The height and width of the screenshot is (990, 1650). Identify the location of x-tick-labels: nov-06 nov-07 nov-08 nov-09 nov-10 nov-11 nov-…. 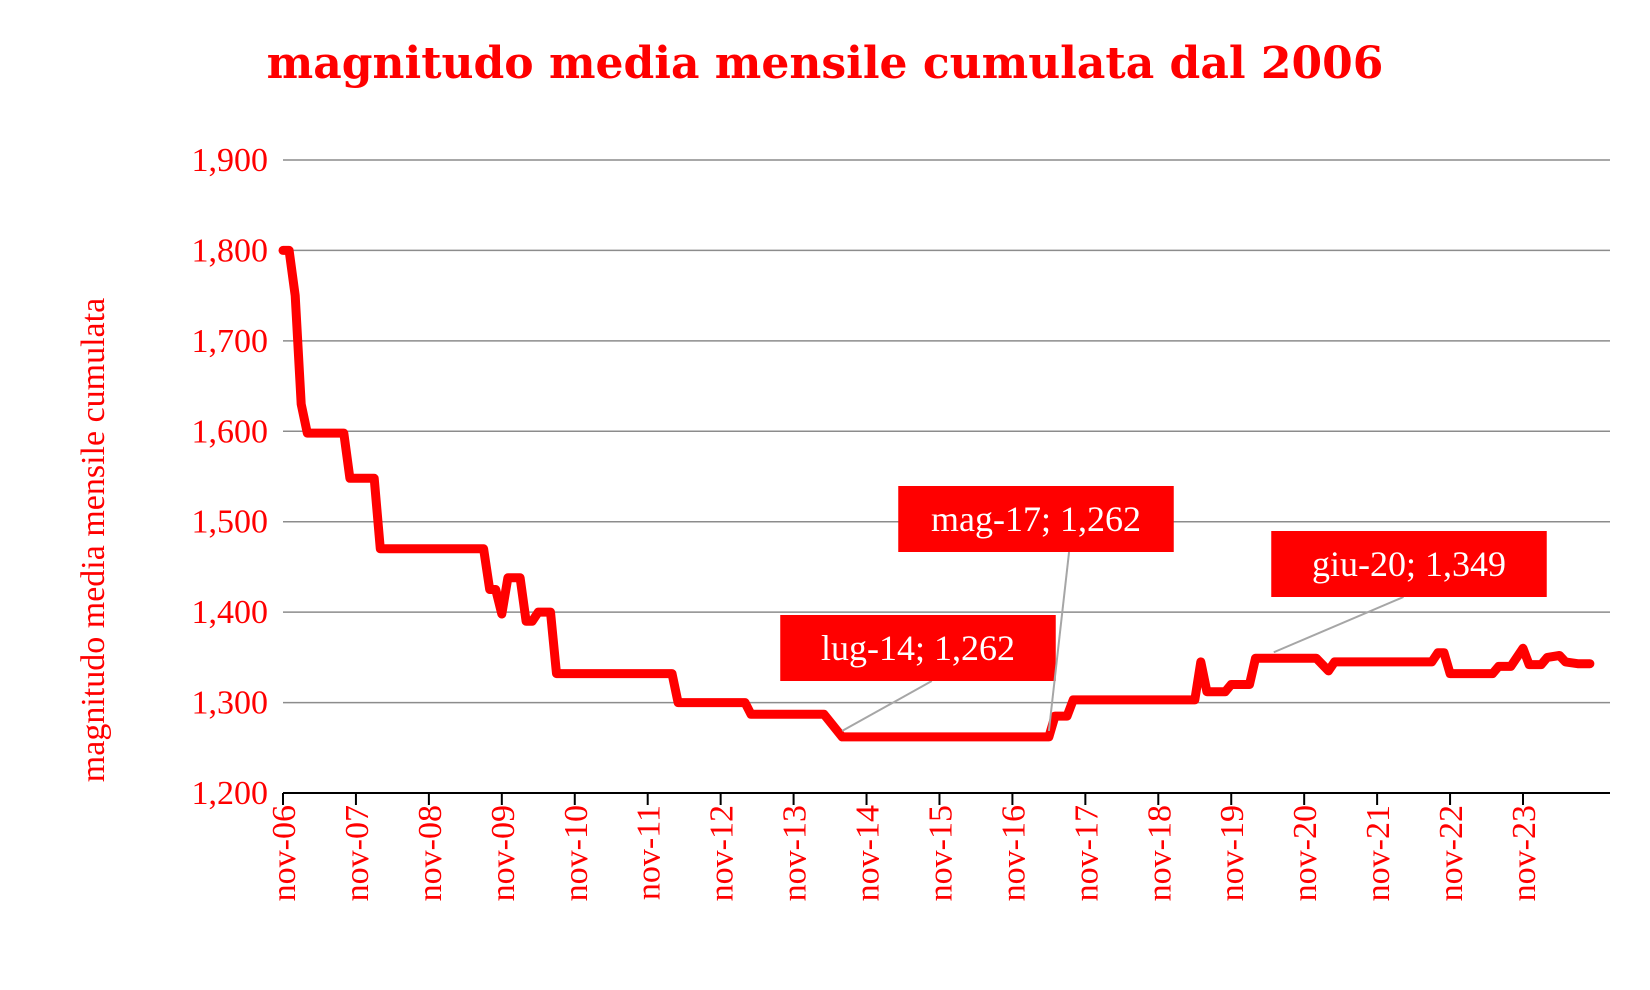
(904, 853).